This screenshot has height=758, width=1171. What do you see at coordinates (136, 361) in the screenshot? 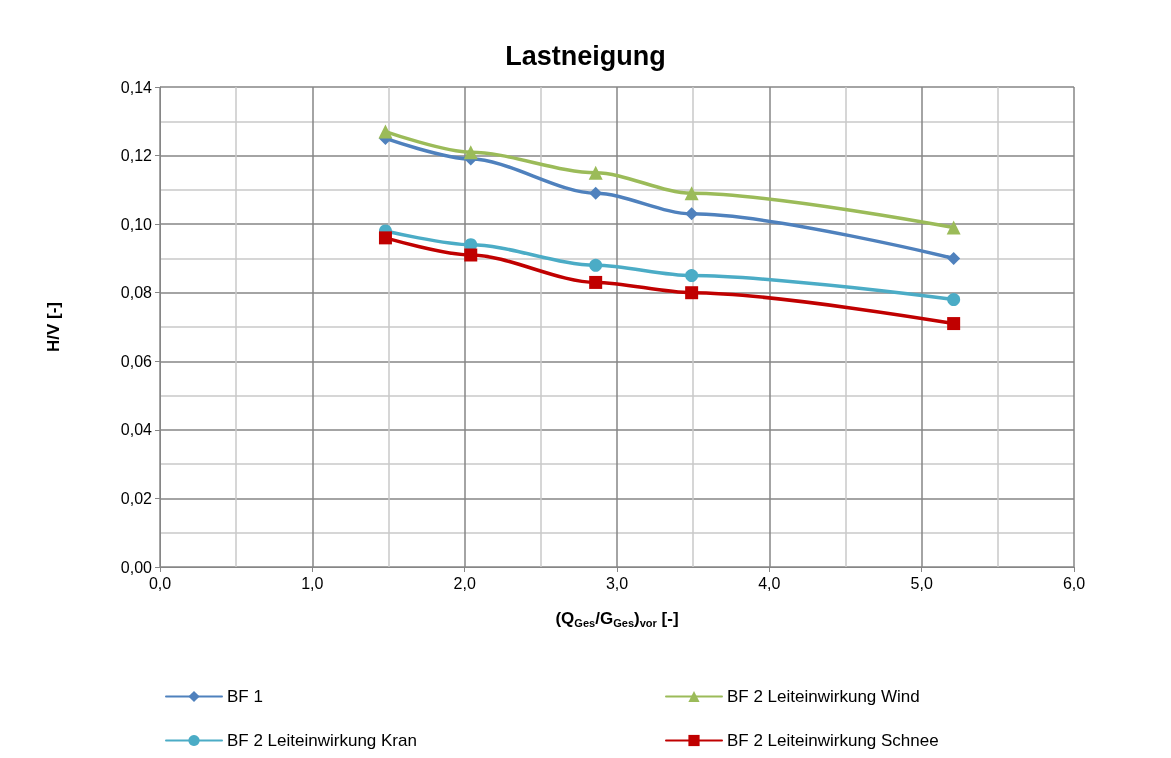
I see `y-tick-label: 0,06` at bounding box center [136, 361].